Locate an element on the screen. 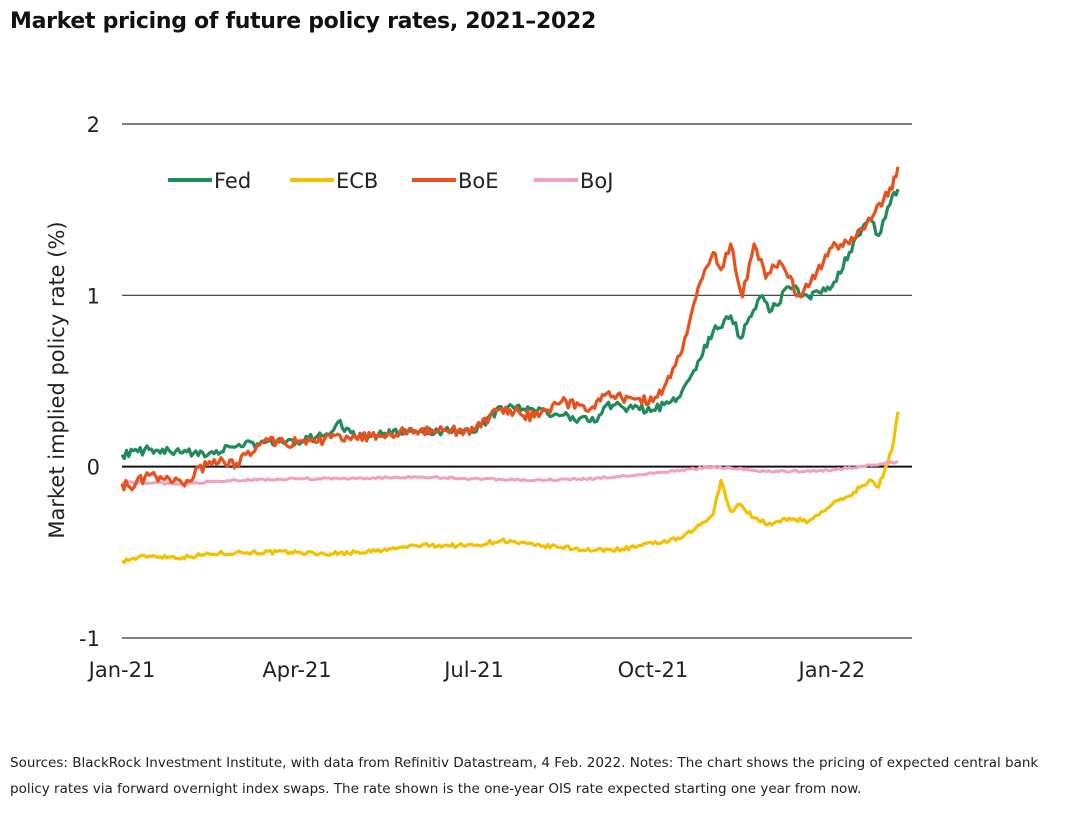 Image resolution: width=1090 pixels, height=817 pixels. y-tick-label: 0 is located at coordinates (93, 468).